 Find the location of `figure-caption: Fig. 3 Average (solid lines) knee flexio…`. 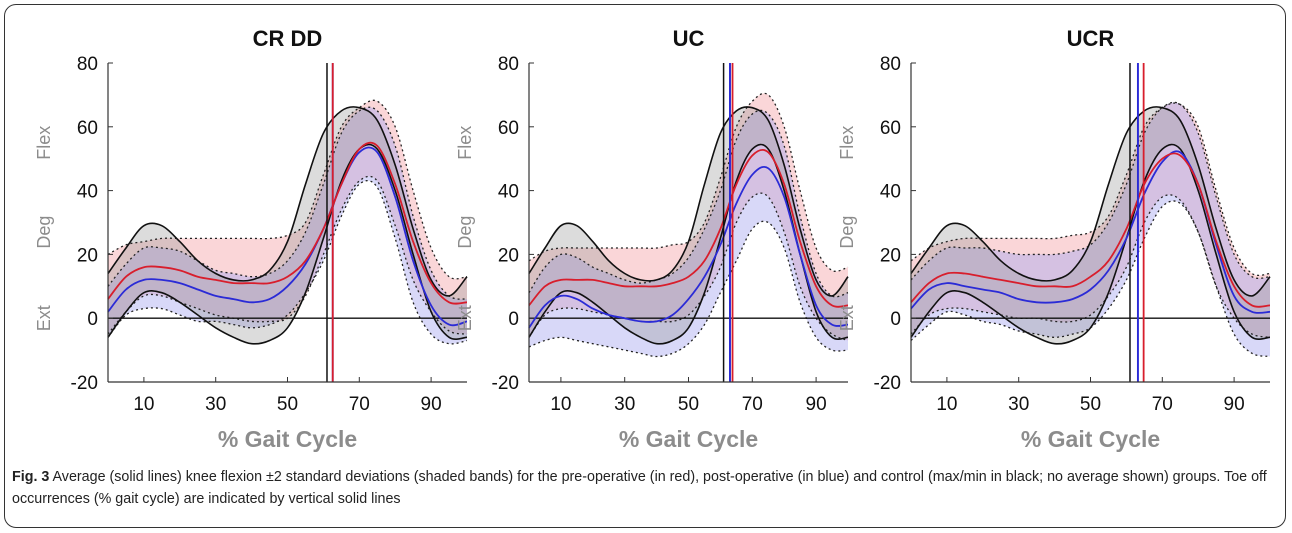

figure-caption: Fig. 3 Average (solid lines) knee flexio… is located at coordinates (644, 488).